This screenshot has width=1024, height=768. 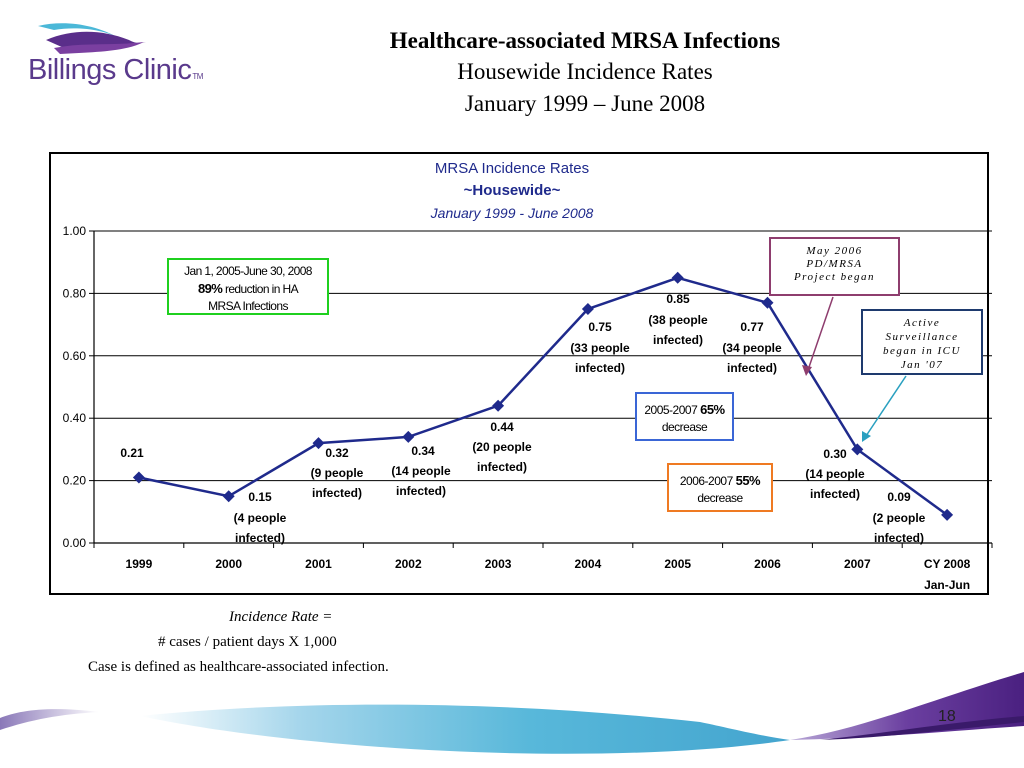 I want to click on slide-subtitle: Housewide Incidence Rates, so click(x=585, y=71).